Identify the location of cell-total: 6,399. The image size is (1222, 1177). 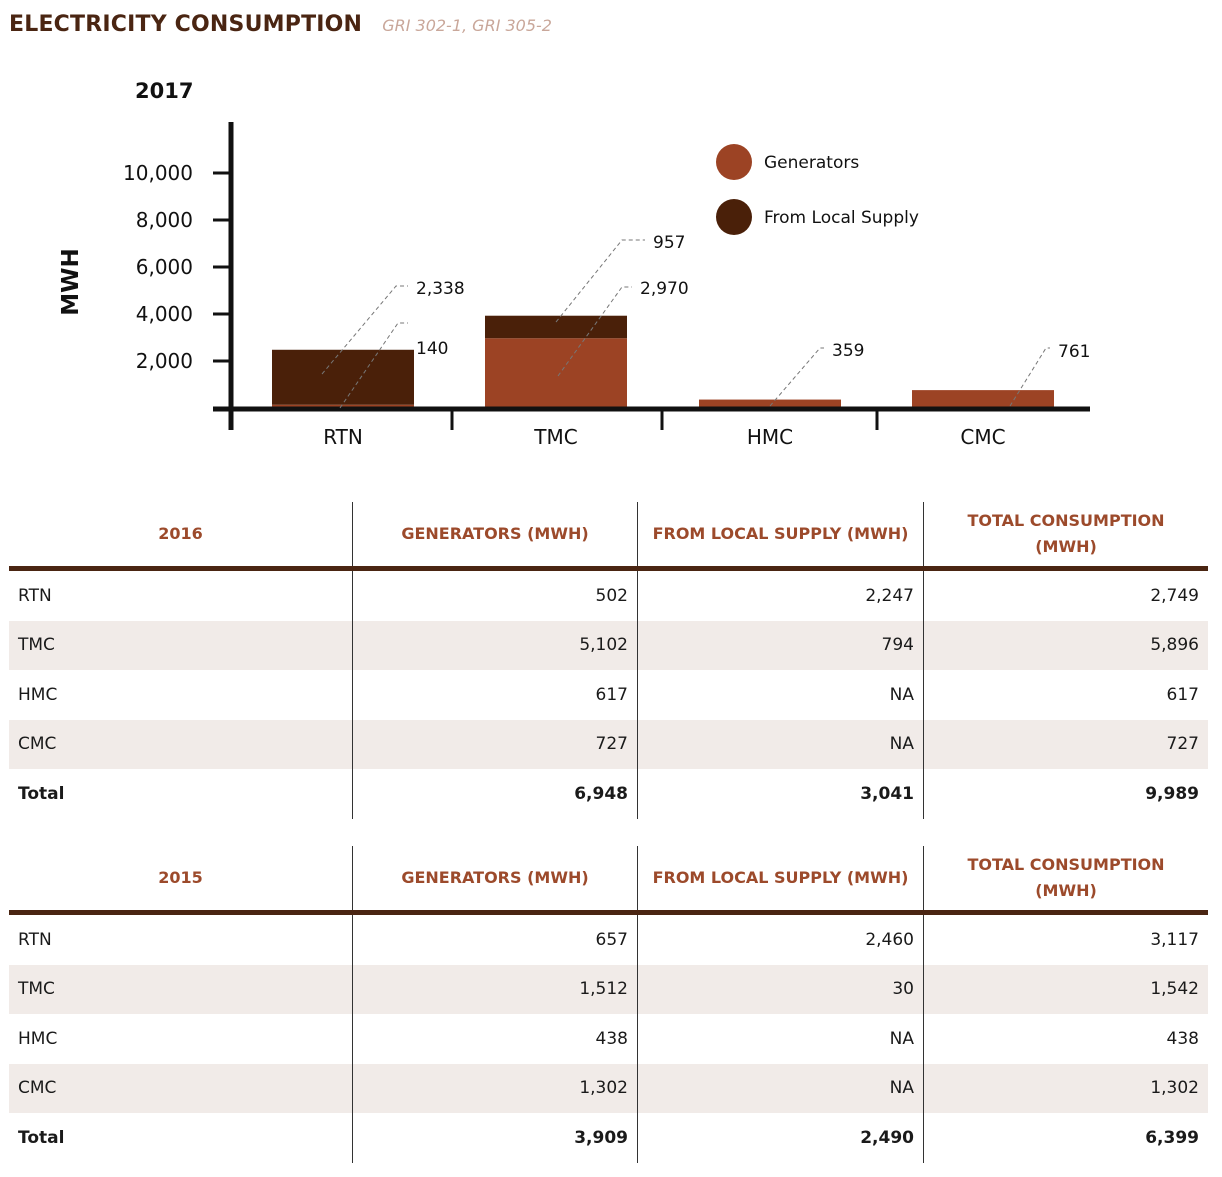
(1065, 1138).